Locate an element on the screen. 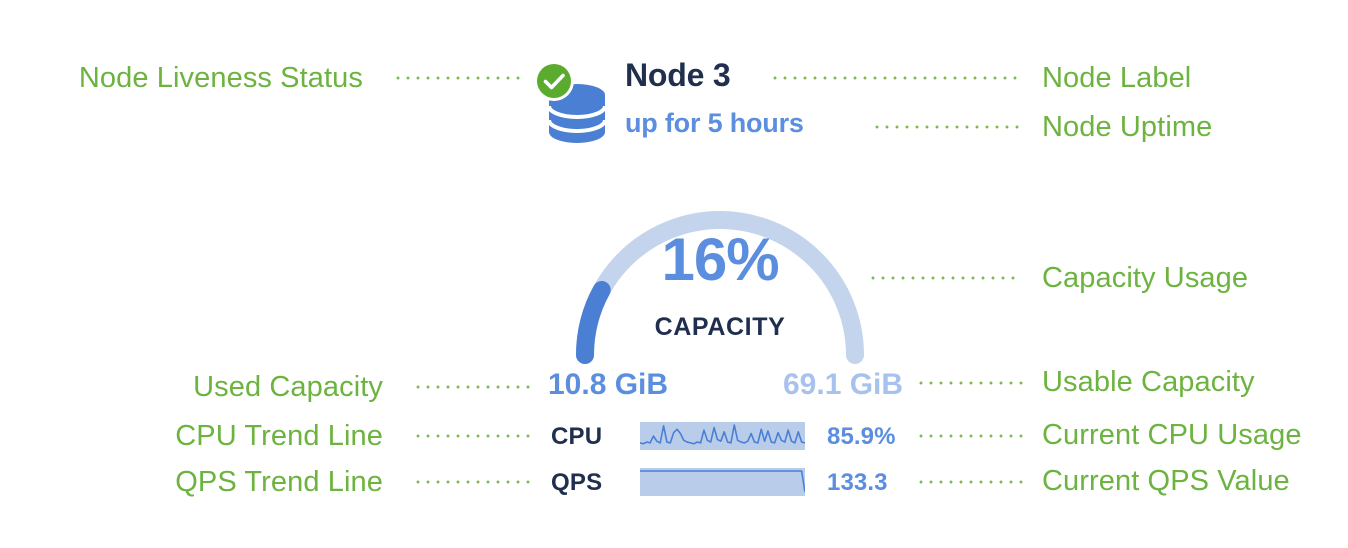 This screenshot has height=548, width=1348. annotation-capacity-usage: Capacity Usage is located at coordinates (1145, 278).